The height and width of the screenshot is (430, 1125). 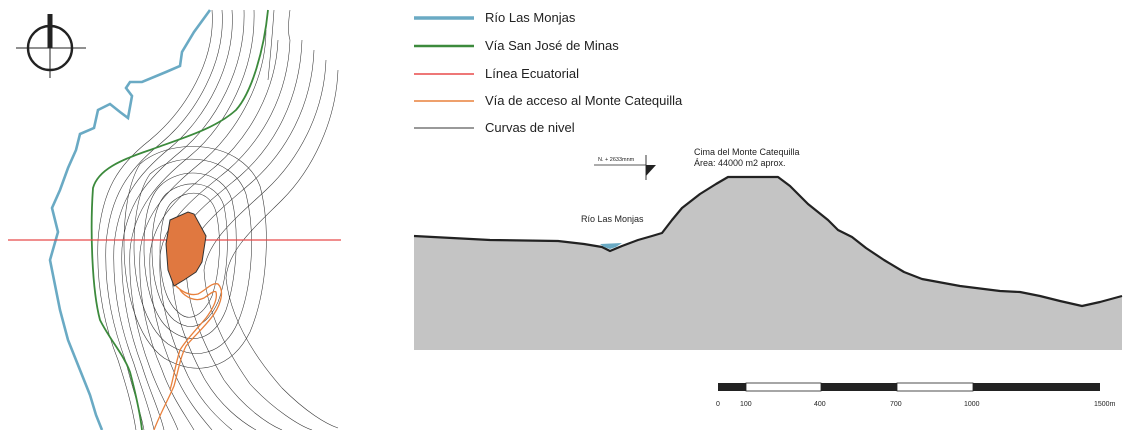 I want to click on legend-label: Línea Ecuatorial, so click(x=532, y=73).